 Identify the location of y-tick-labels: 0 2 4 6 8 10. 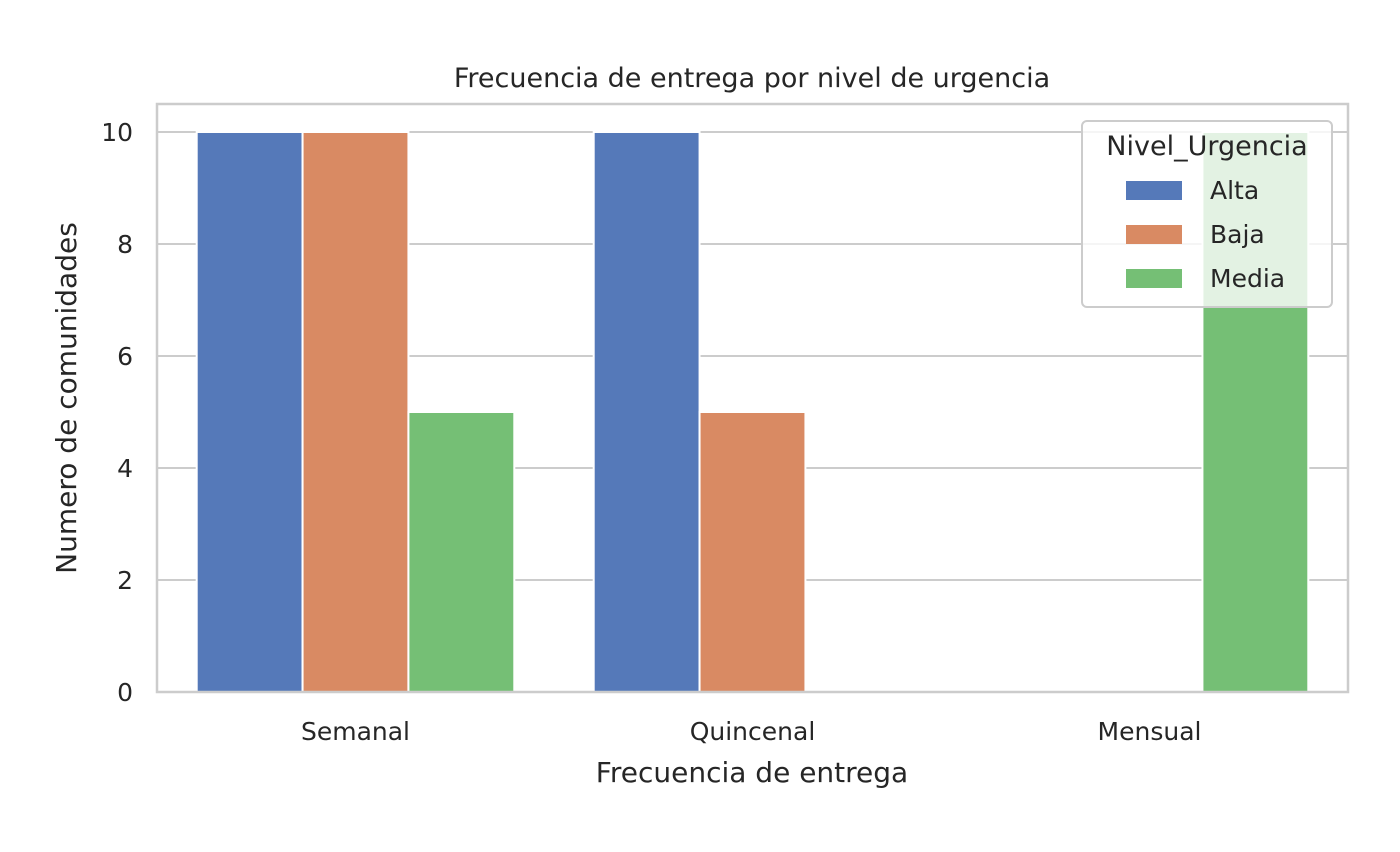
(117, 412).